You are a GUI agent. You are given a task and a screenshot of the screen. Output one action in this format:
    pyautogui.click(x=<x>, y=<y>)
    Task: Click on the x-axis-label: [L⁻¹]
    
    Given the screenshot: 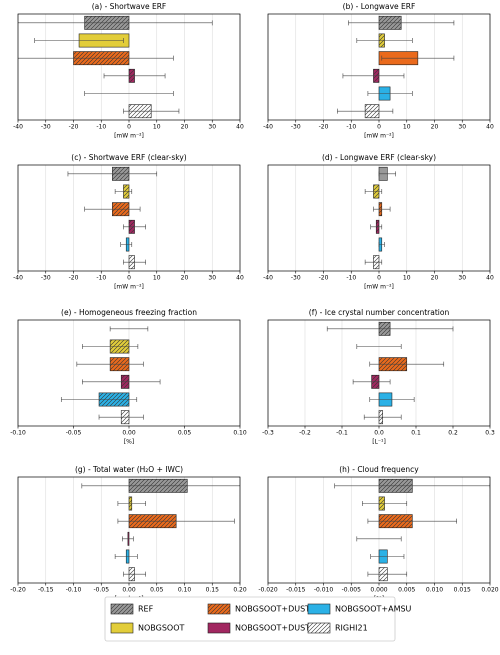 What is the action you would take?
    pyautogui.click(x=379, y=442)
    